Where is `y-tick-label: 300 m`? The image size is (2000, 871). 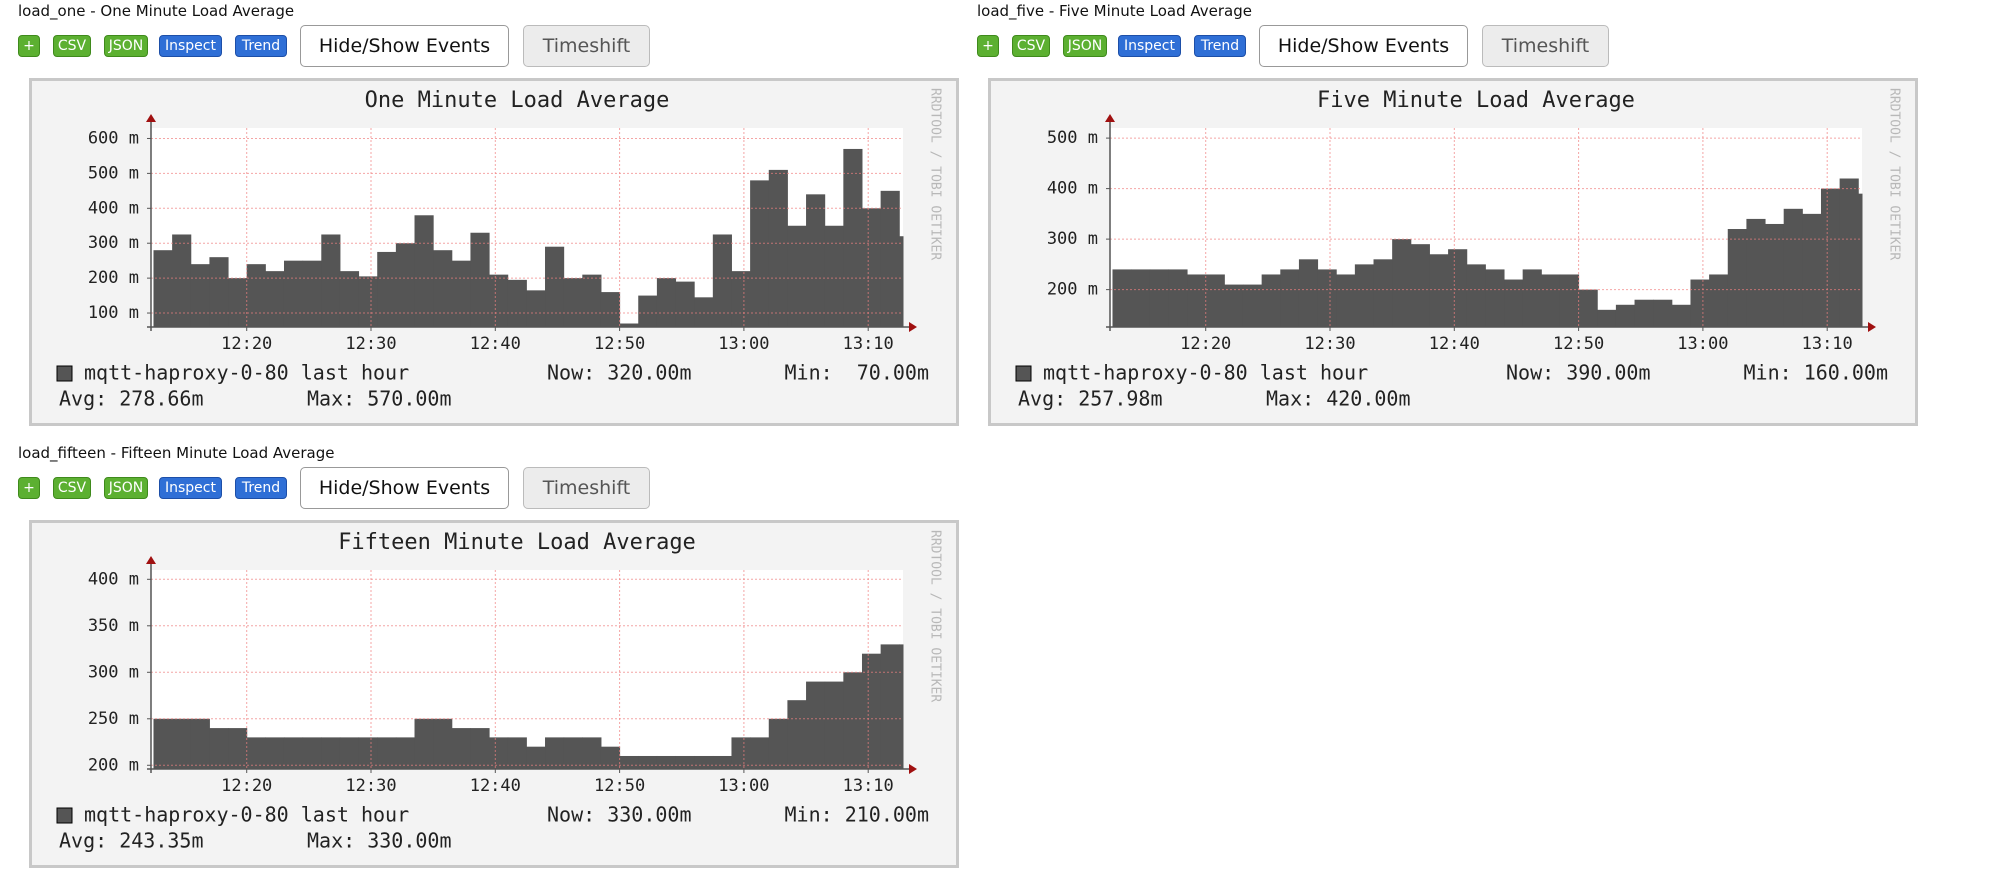 y-tick-label: 300 m is located at coordinates (113, 672).